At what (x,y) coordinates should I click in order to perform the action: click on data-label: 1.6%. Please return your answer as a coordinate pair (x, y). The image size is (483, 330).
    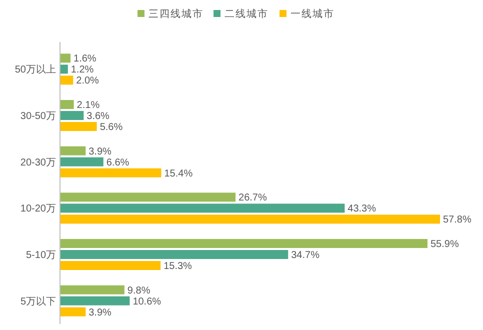
    Looking at the image, I should click on (85, 59).